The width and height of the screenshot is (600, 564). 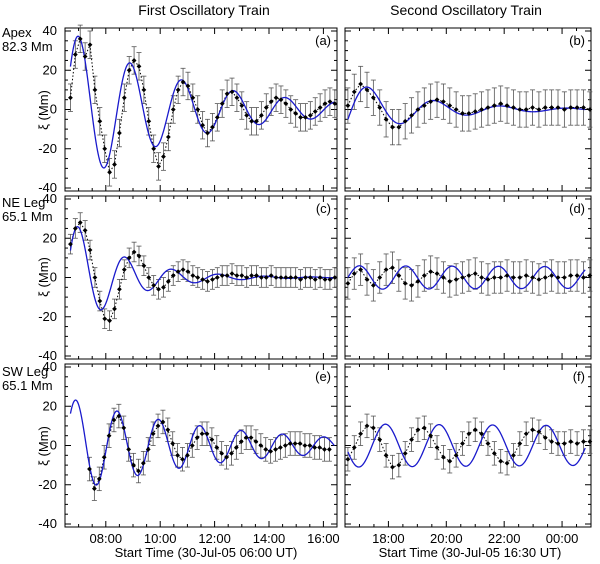 What do you see at coordinates (43, 110) in the screenshot?
I see `y-axis-label-row1: ξ (Mm)` at bounding box center [43, 110].